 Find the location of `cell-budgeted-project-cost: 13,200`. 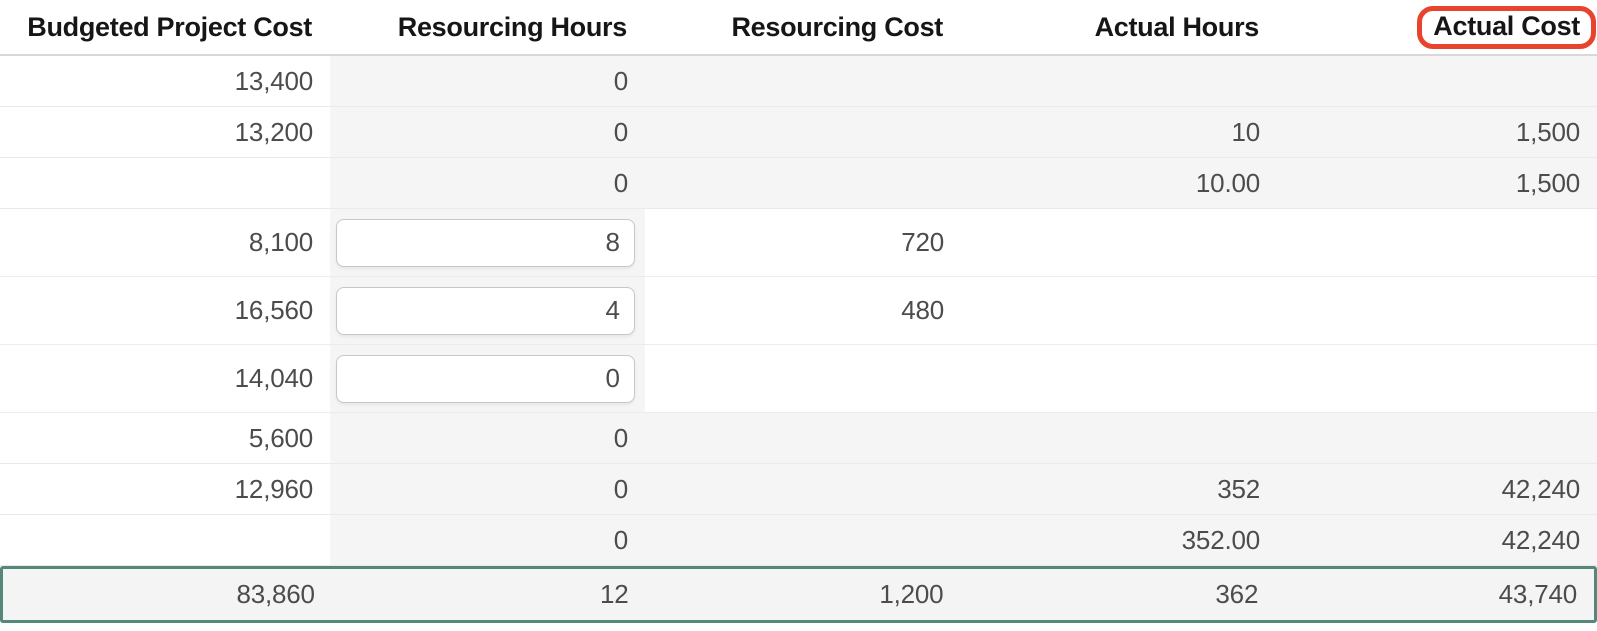

cell-budgeted-project-cost: 13,200 is located at coordinates (165, 132).